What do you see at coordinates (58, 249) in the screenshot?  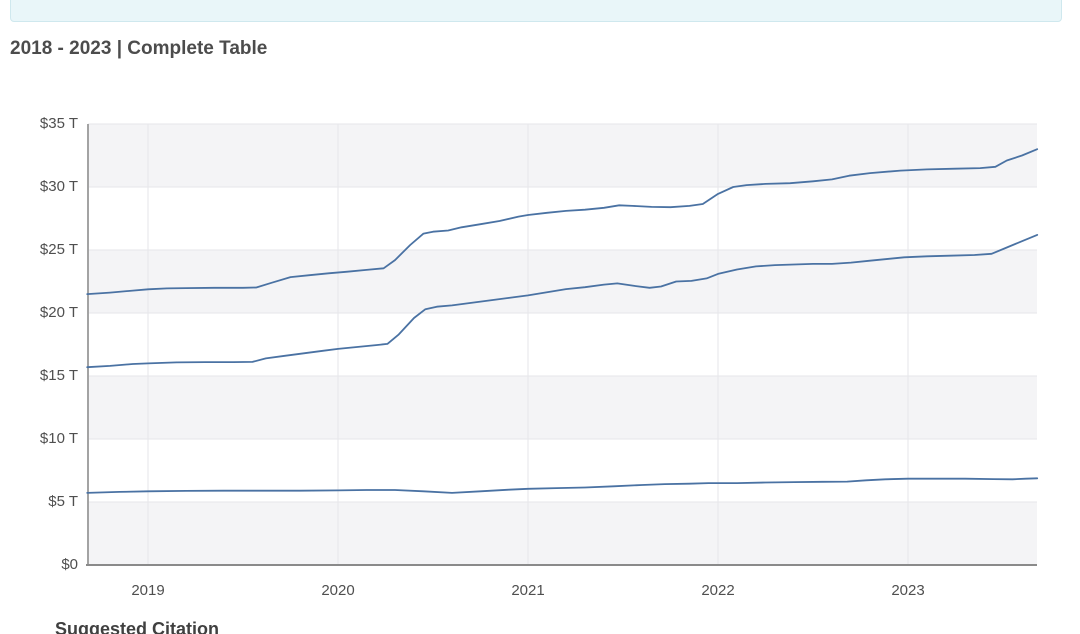 I see `y-tick-label-25: $25 T` at bounding box center [58, 249].